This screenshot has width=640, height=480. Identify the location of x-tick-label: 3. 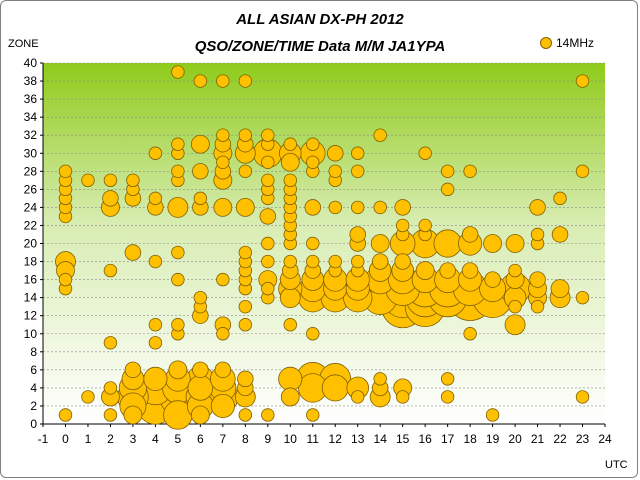
(133, 439).